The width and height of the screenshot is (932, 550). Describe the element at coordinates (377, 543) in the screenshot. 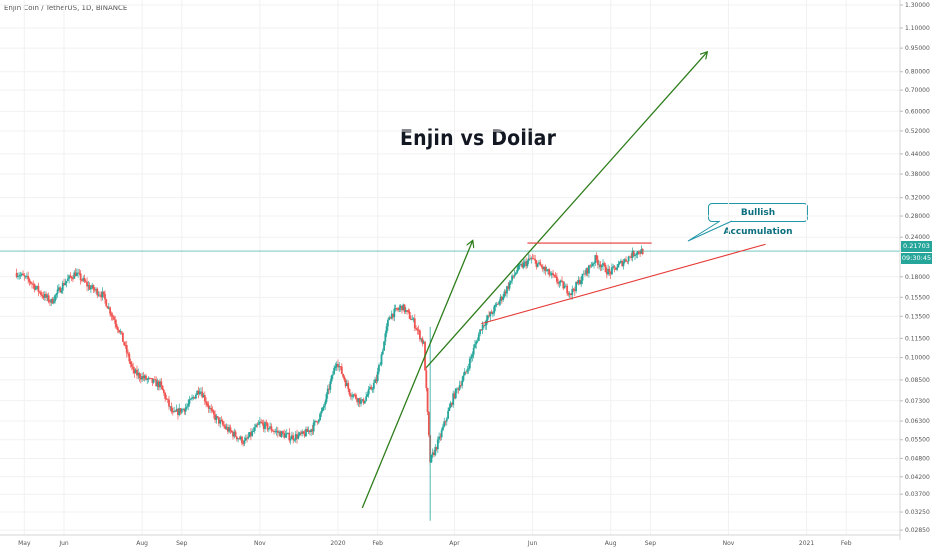

I see `x-tick-label: Feb` at that location.